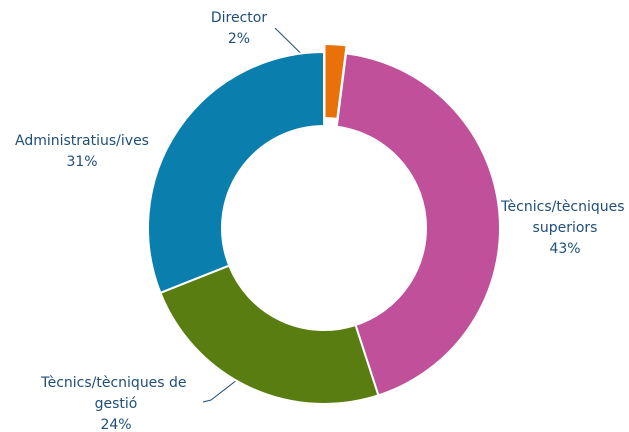 This screenshot has height=432, width=629. I want to click on donut-slice, so click(269, 334).